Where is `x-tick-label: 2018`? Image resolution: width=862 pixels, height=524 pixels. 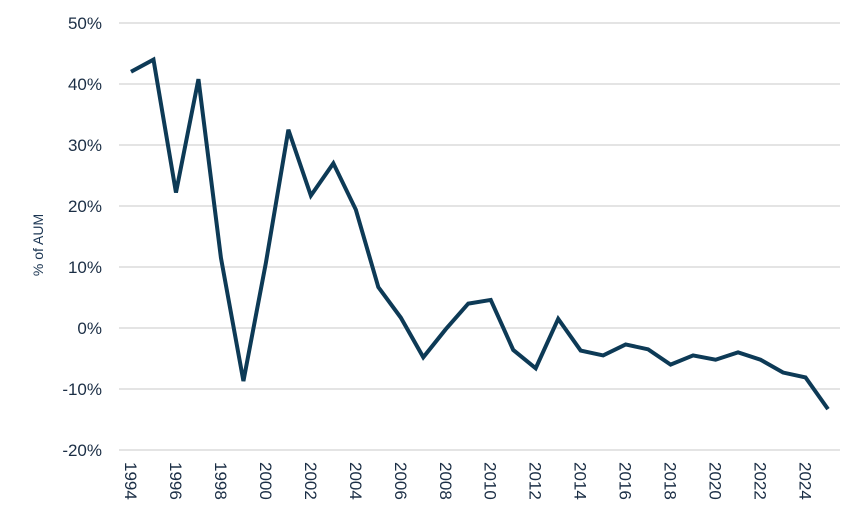 x-tick-label: 2018 is located at coordinates (670, 481).